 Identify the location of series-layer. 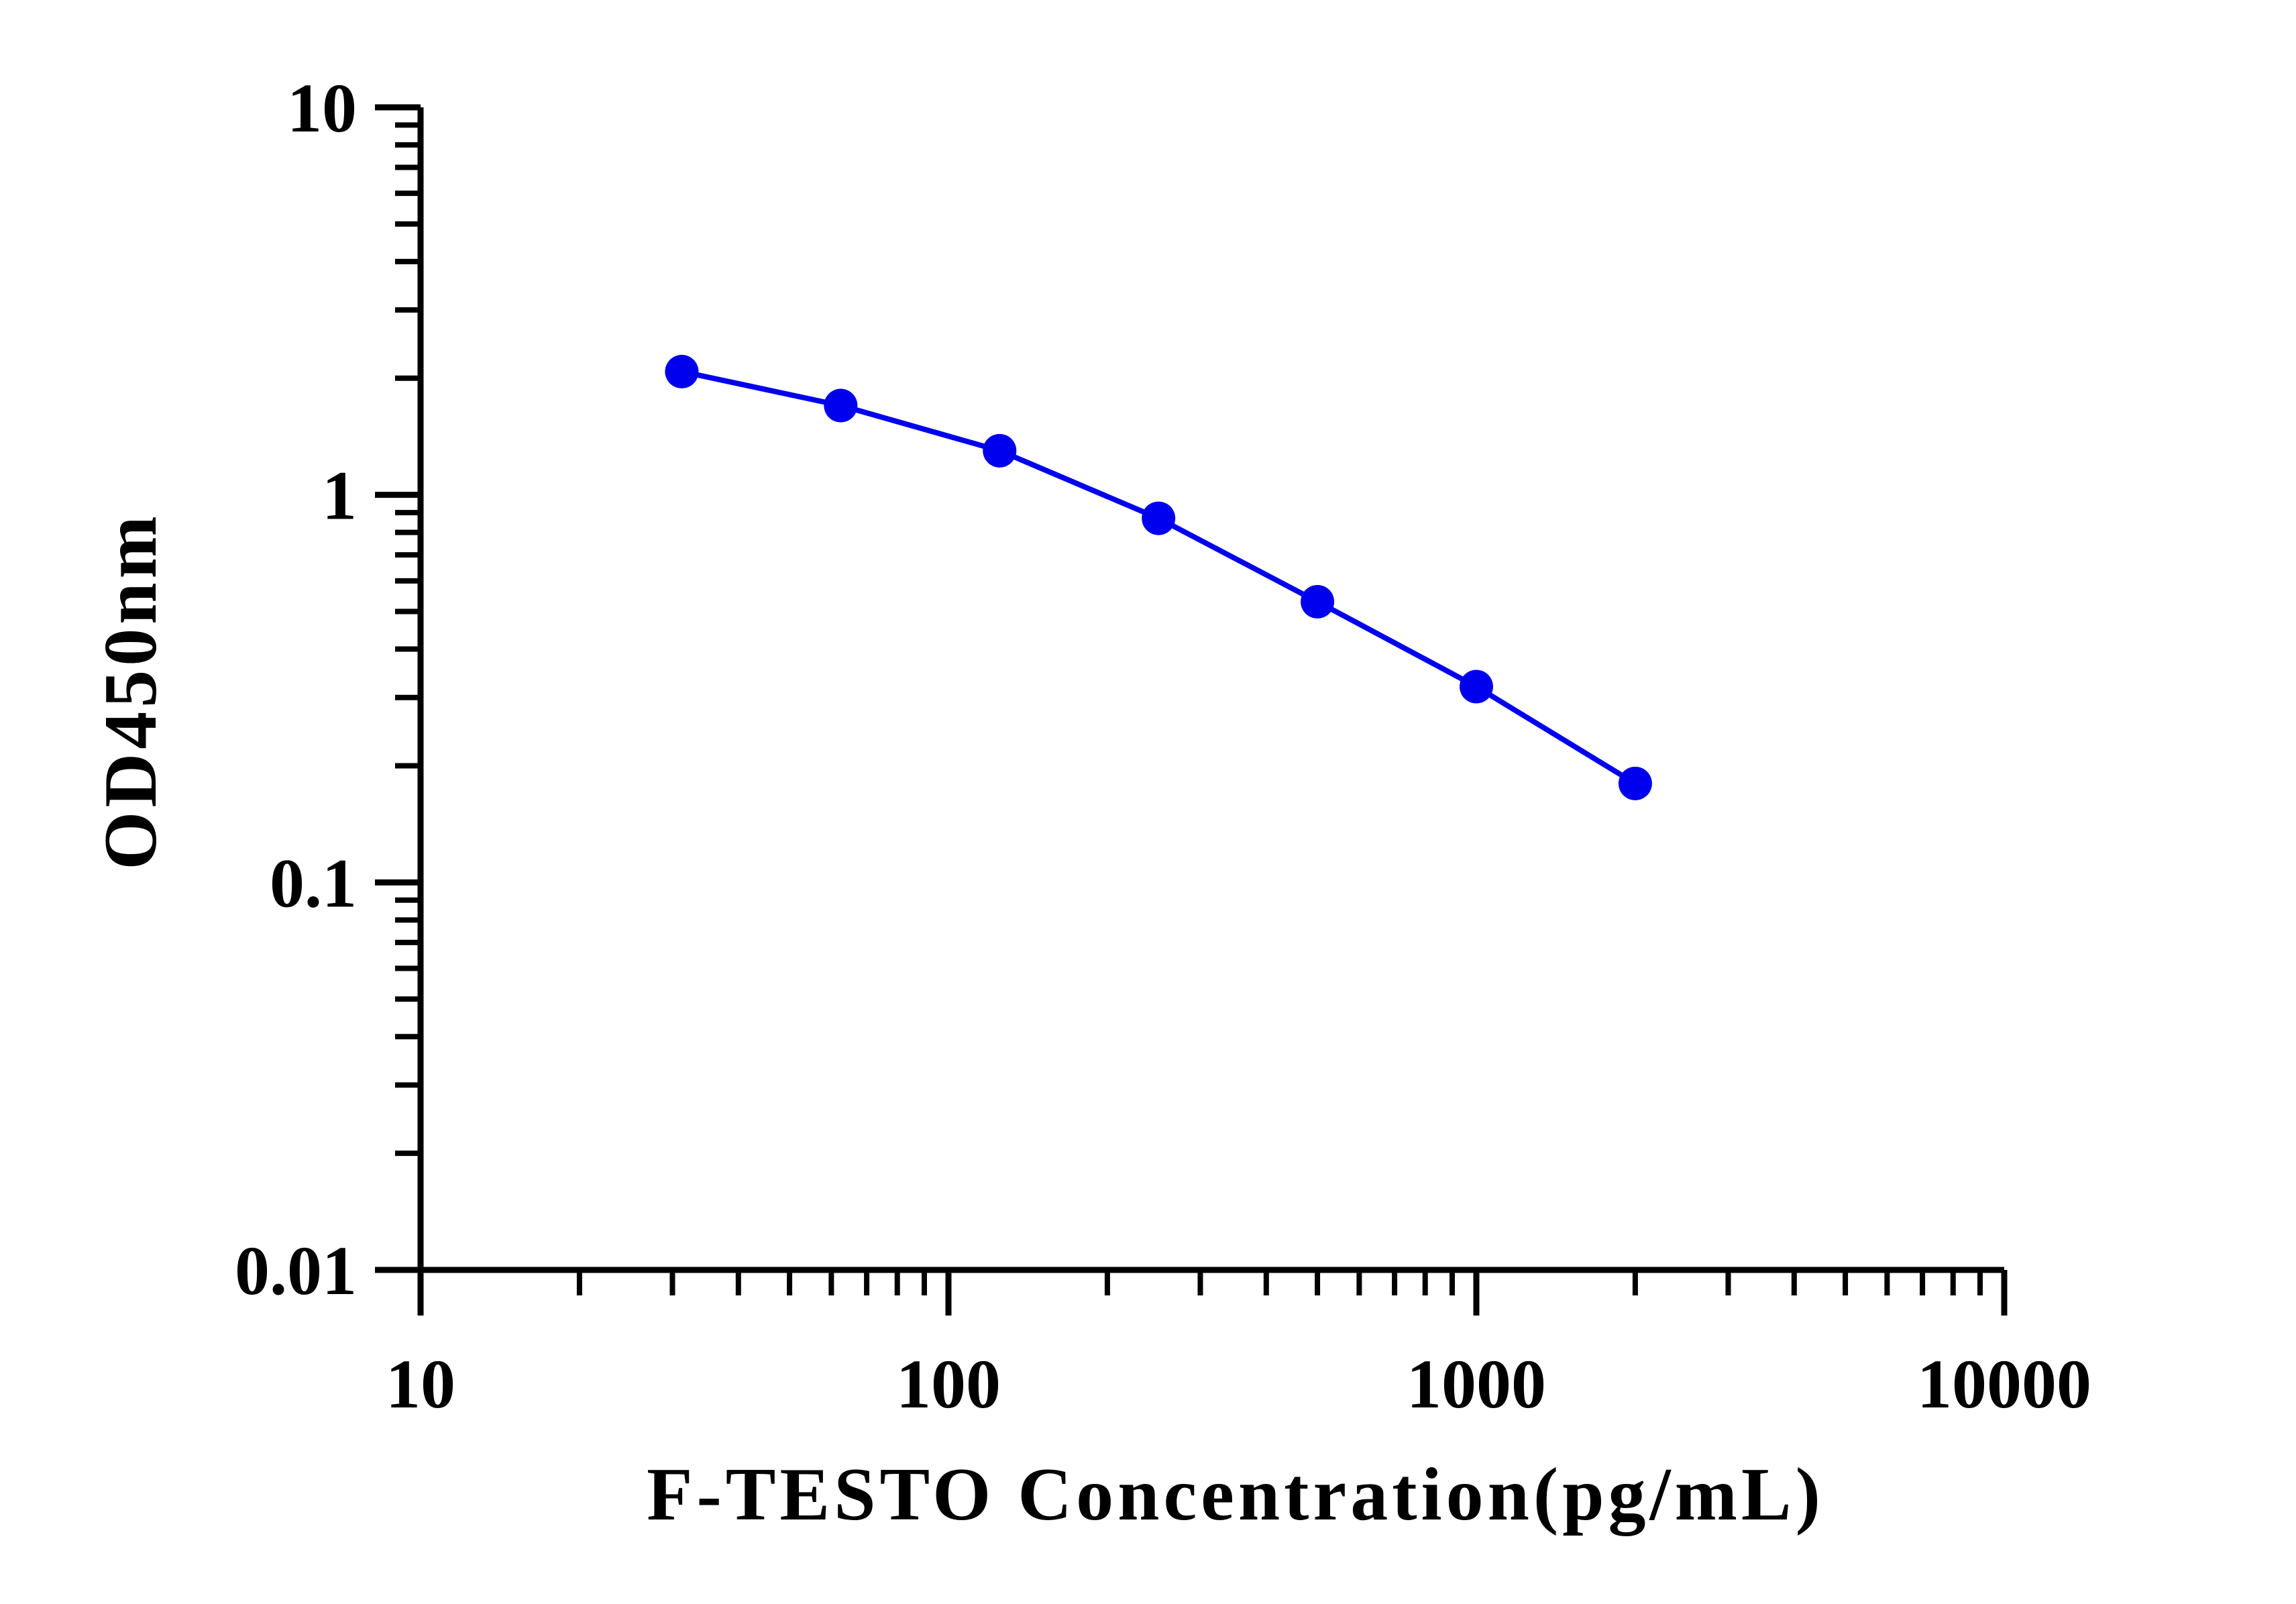
(1158, 577).